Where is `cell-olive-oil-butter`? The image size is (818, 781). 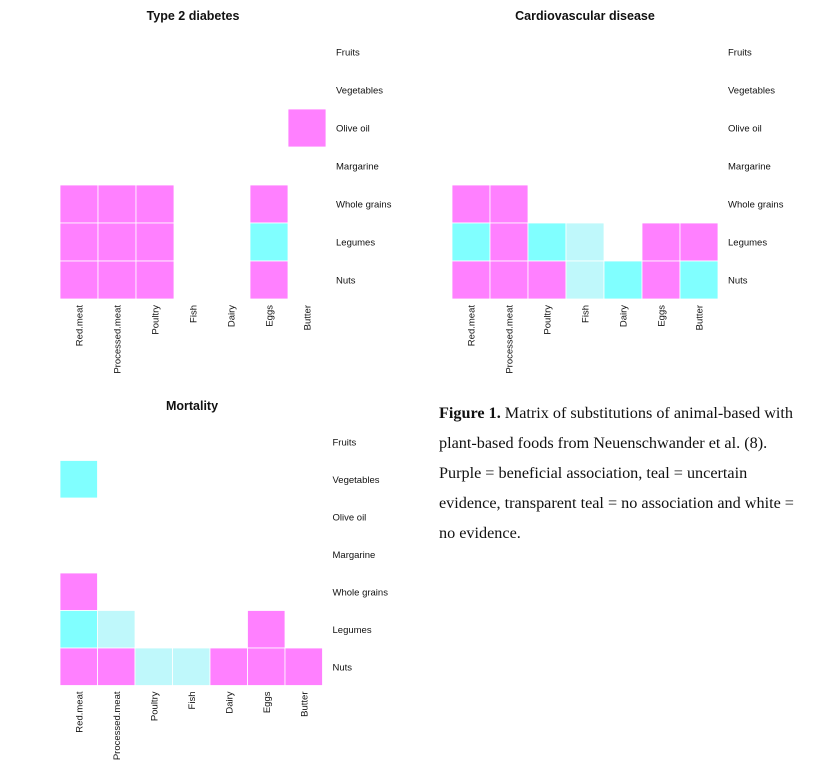
cell-olive-oil-butter is located at coordinates (307, 128).